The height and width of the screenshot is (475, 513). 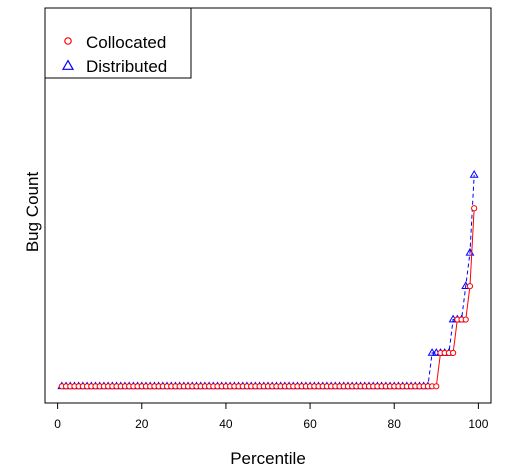 I want to click on x-tick-label-60: 60, so click(x=310, y=424).